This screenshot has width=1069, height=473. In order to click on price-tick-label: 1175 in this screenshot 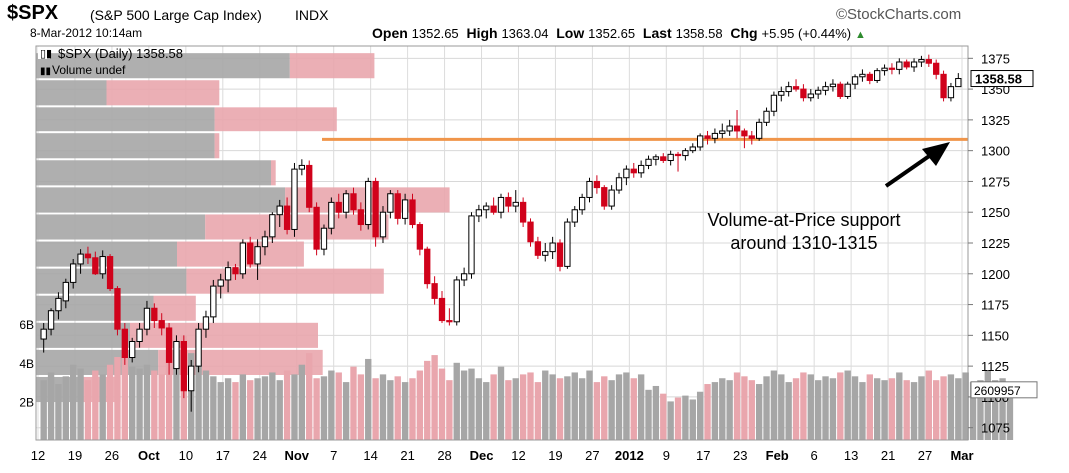, I will do `click(995, 305)`.